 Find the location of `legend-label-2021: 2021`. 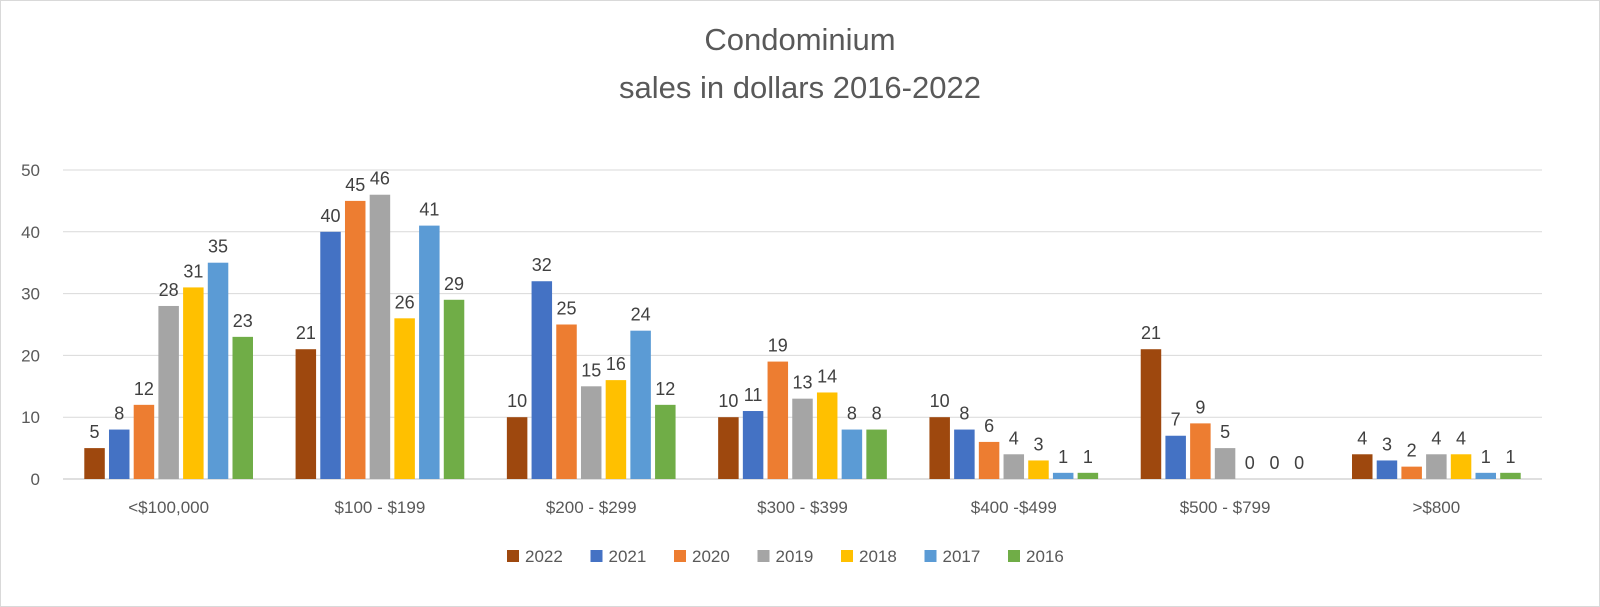

legend-label-2021: 2021 is located at coordinates (628, 556).